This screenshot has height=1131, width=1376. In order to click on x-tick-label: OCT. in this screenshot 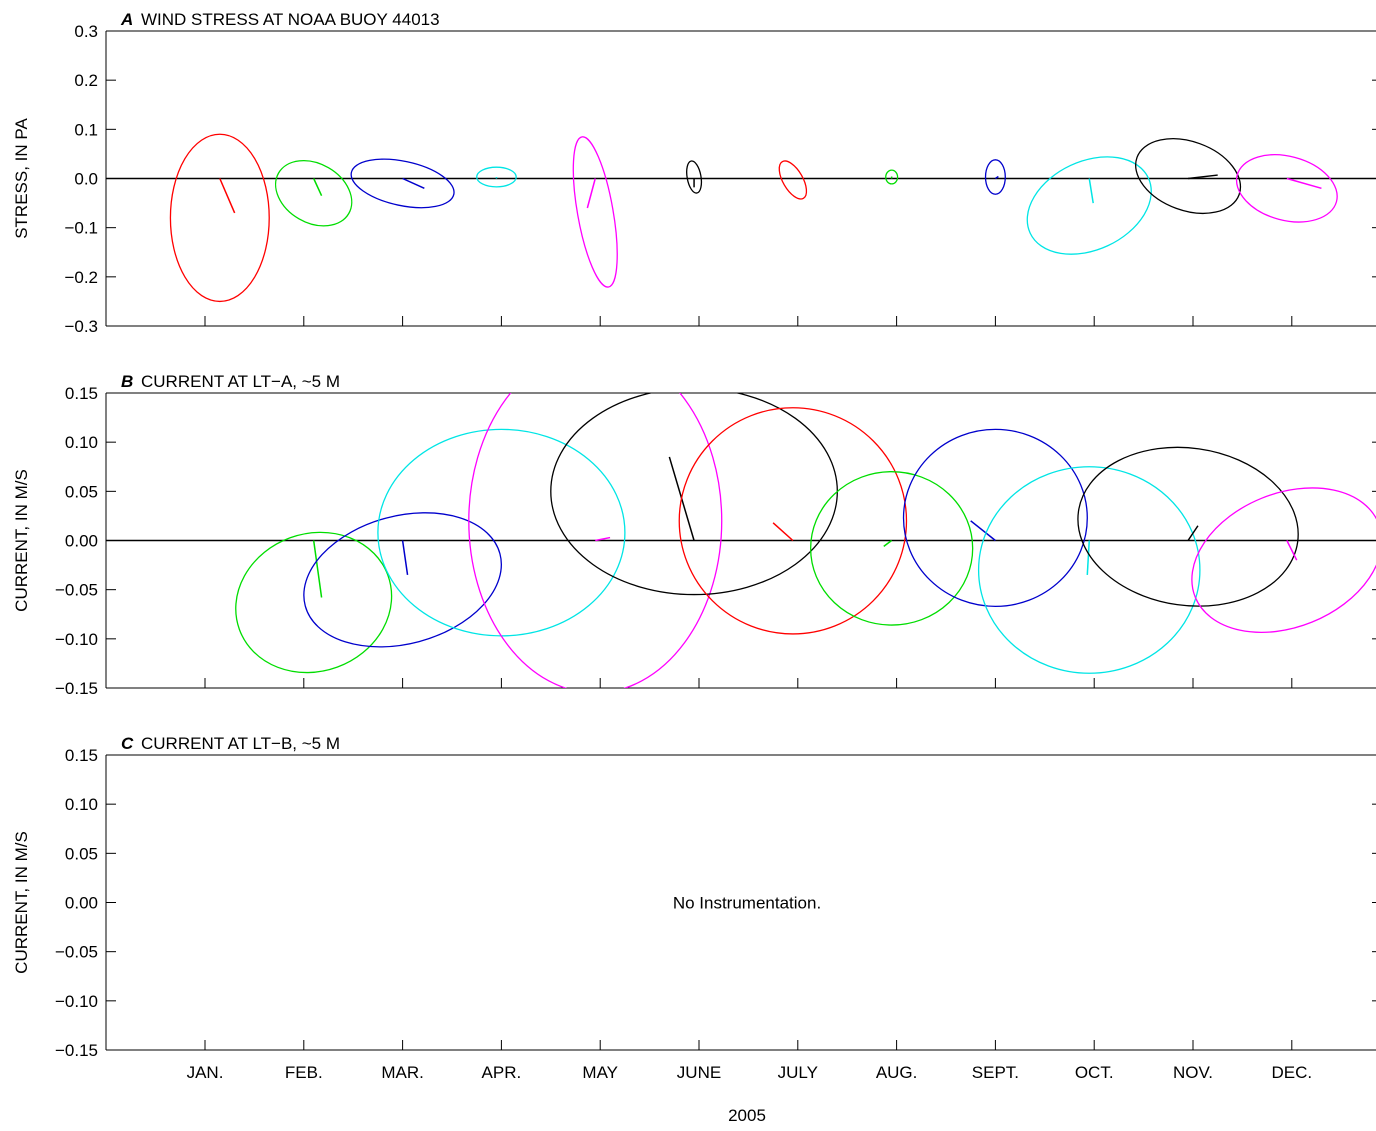, I will do `click(1094, 1072)`.